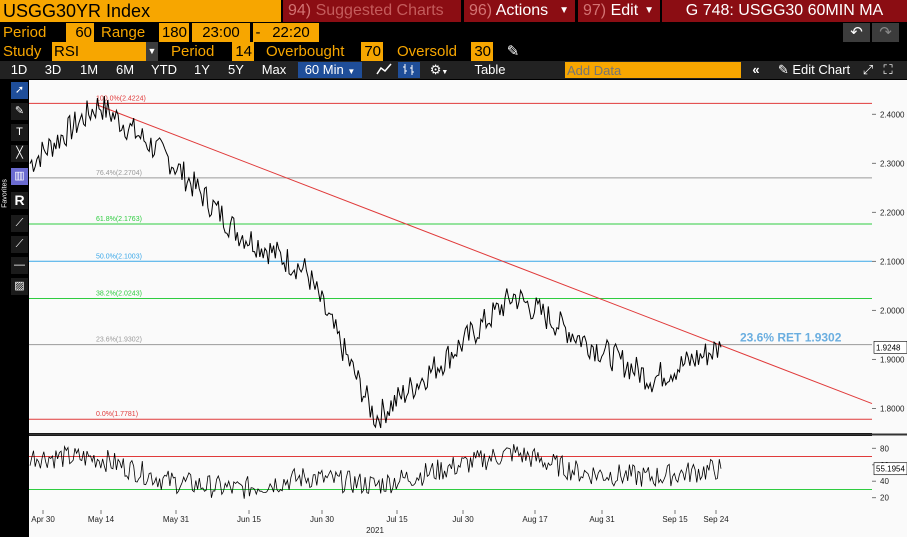  Describe the element at coordinates (322, 519) in the screenshot. I see `x-tick-label: Jun 30` at that location.